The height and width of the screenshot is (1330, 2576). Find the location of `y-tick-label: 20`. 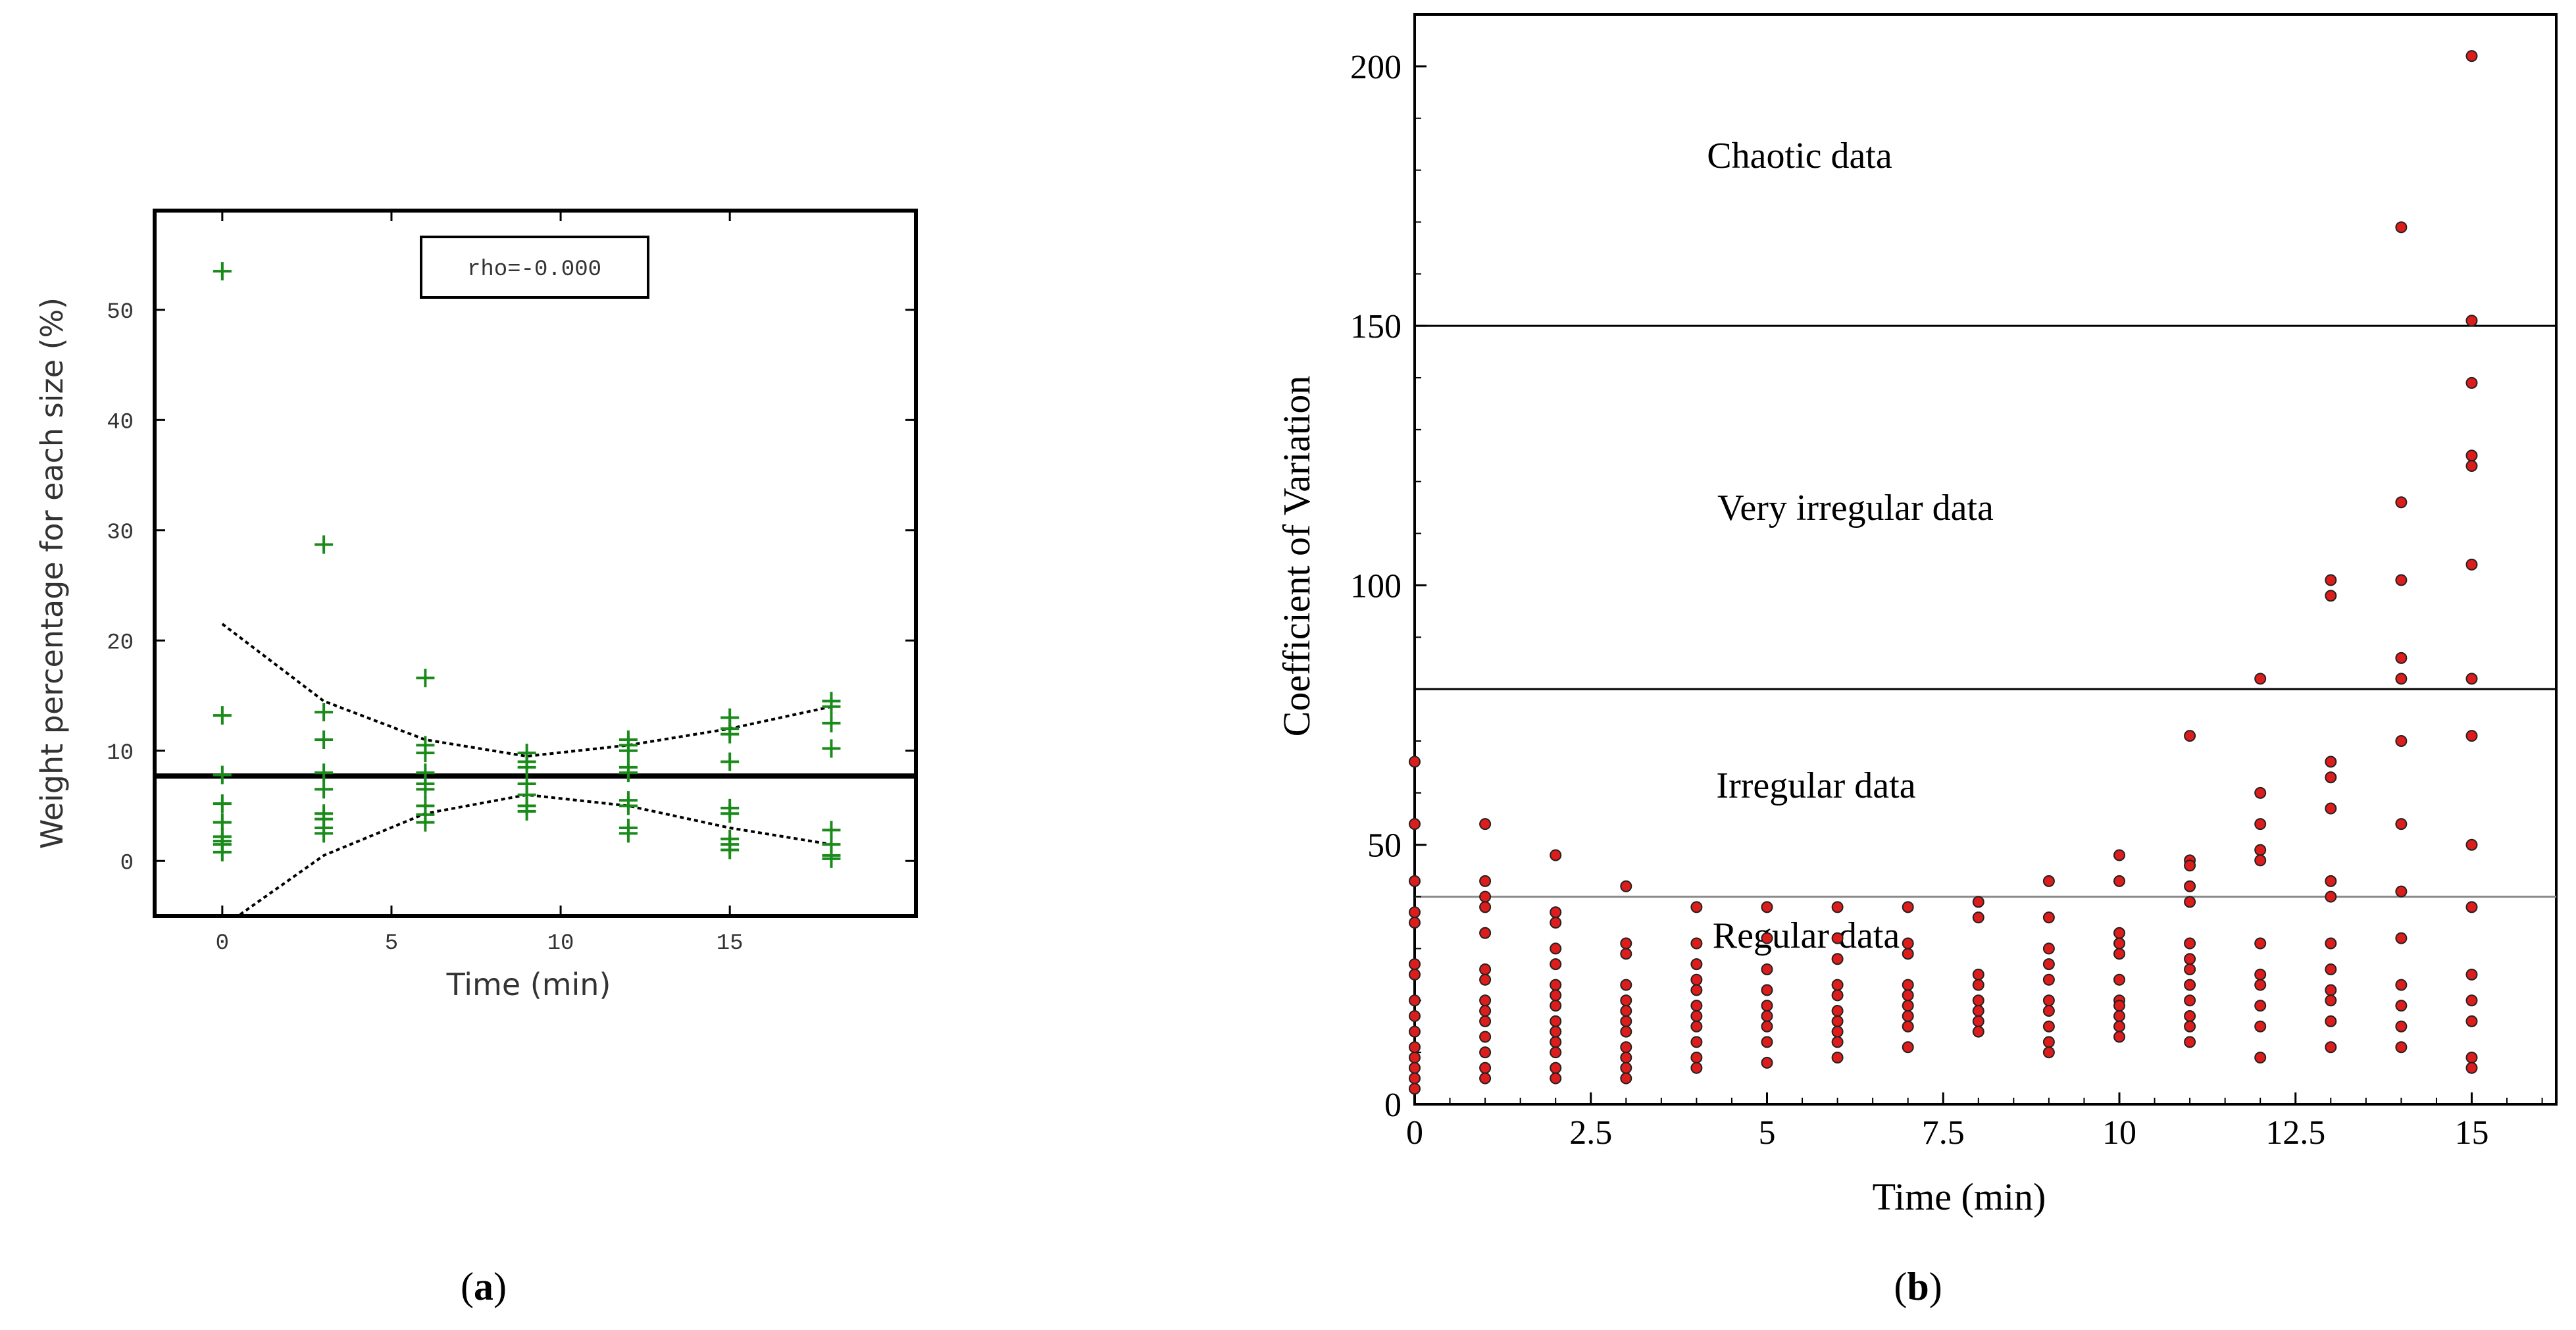

y-tick-label: 20 is located at coordinates (121, 642).